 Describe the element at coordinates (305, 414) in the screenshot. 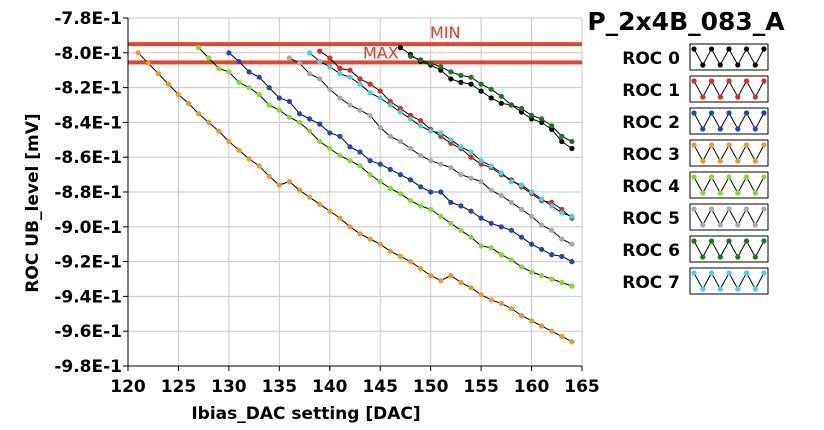

I see `x-axis-label: Ibias_DAC setting [DAC]` at that location.